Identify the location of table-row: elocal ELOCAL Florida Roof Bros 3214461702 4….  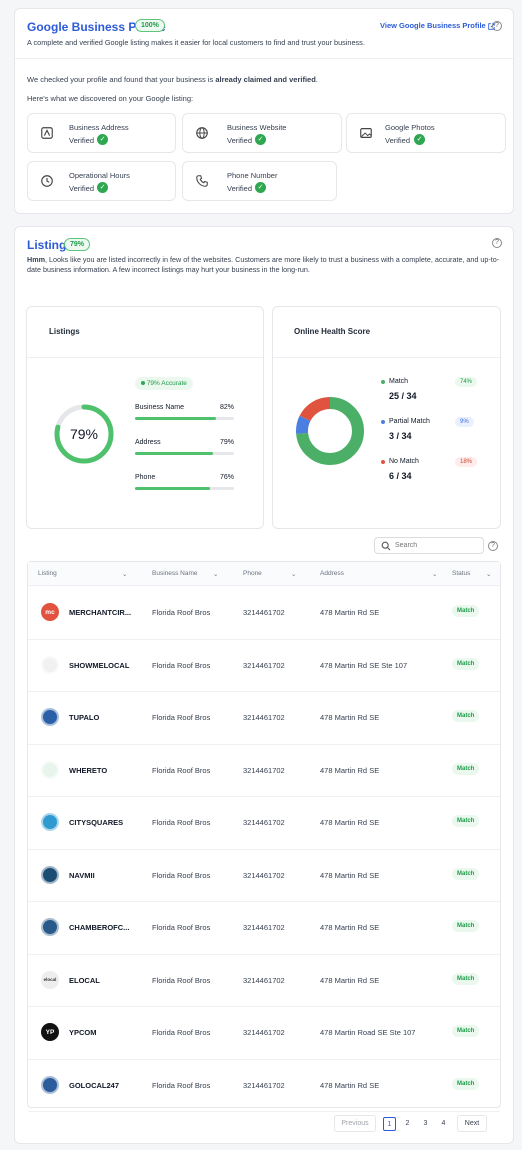
(264, 981).